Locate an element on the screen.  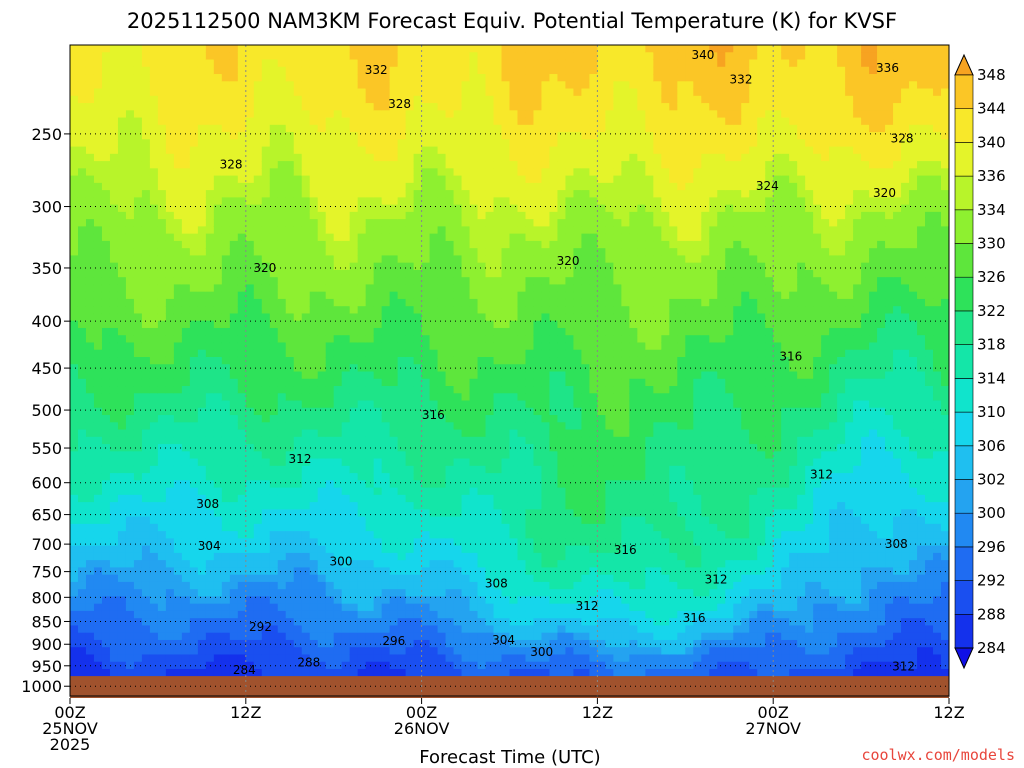
credit-link: coolwx.com/models is located at coordinates (938, 755).